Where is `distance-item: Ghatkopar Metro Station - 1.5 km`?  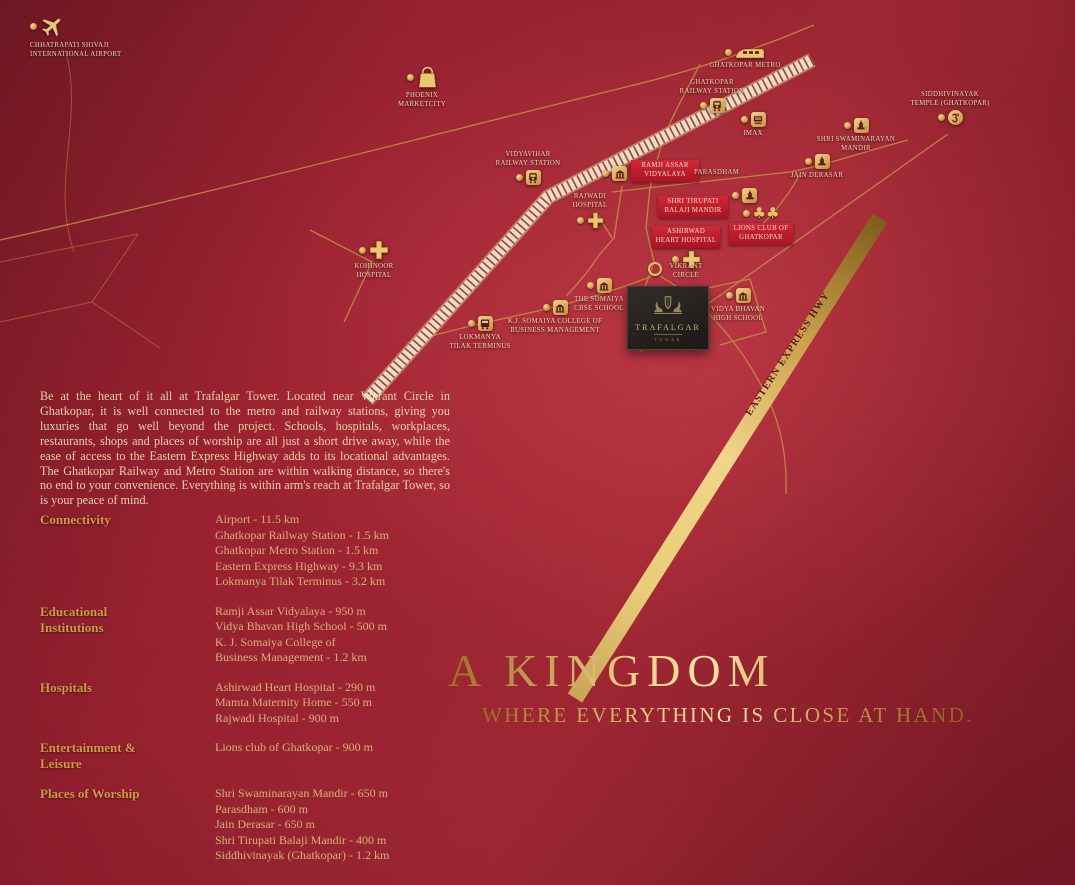 distance-item: Ghatkopar Metro Station - 1.5 km is located at coordinates (297, 550).